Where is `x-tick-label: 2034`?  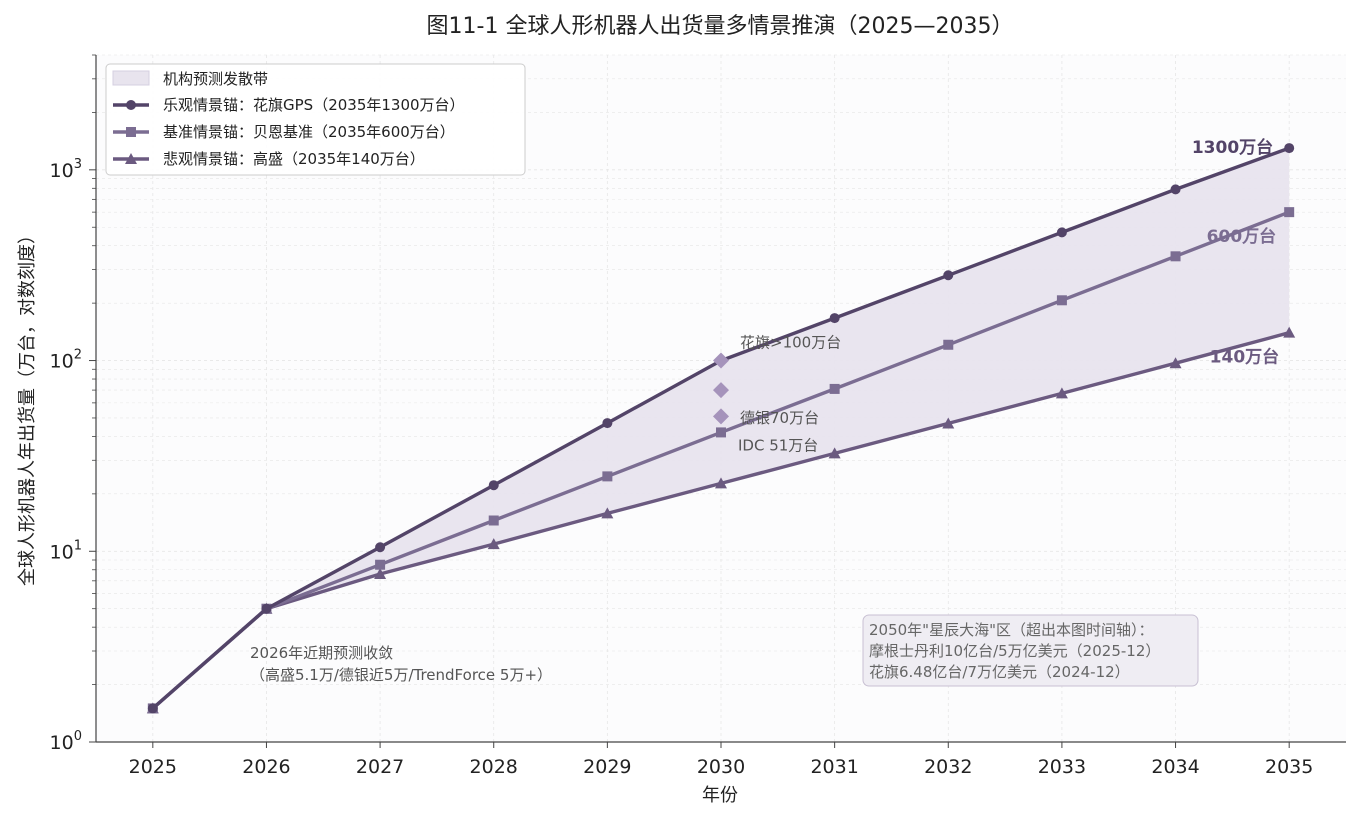
x-tick-label: 2034 is located at coordinates (1175, 767).